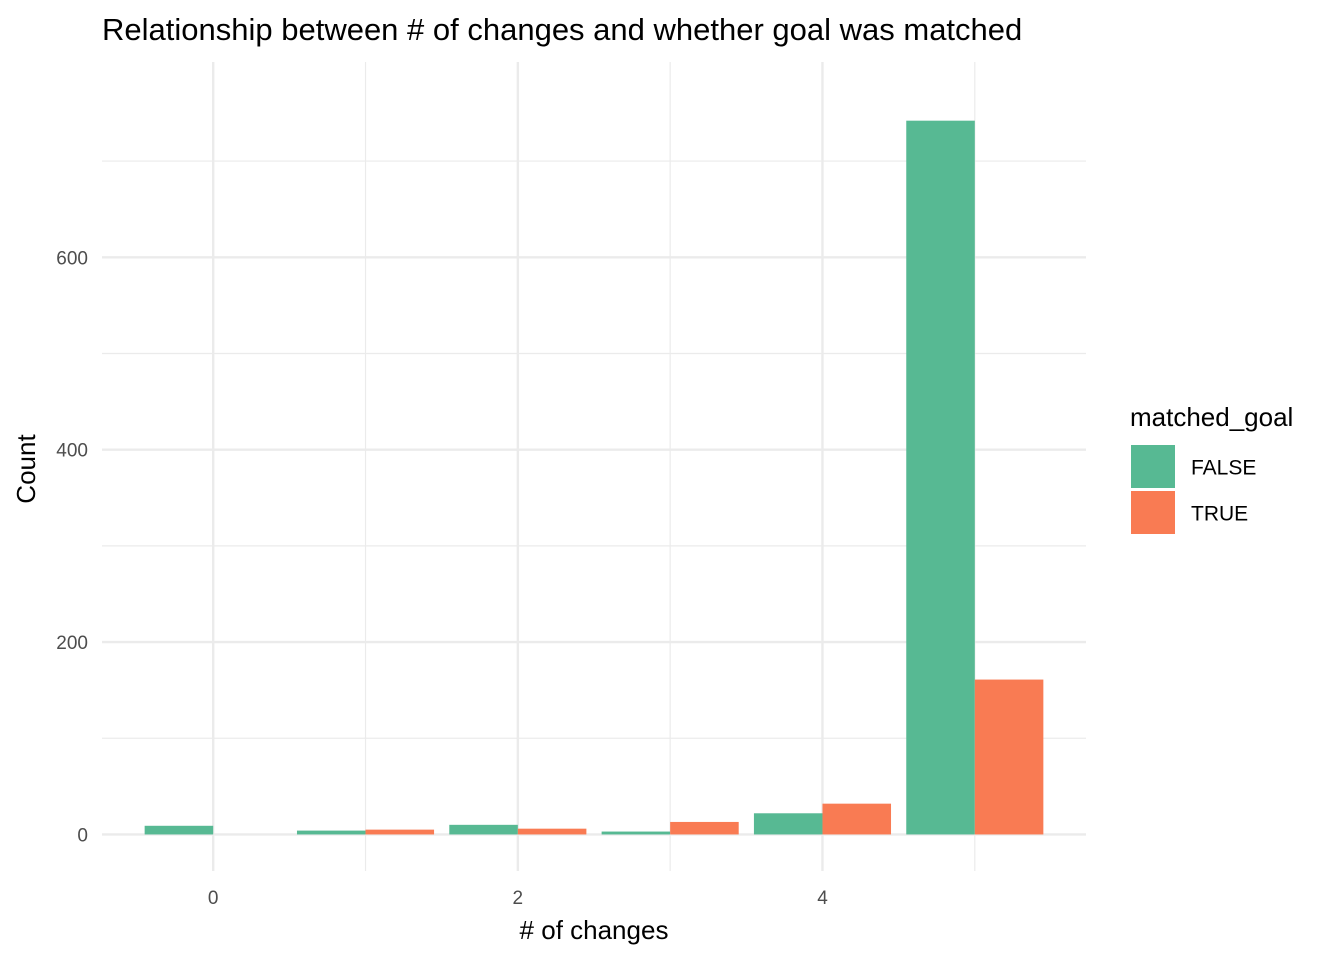 The width and height of the screenshot is (1344, 960). I want to click on y-tick-label: 400, so click(72, 451).